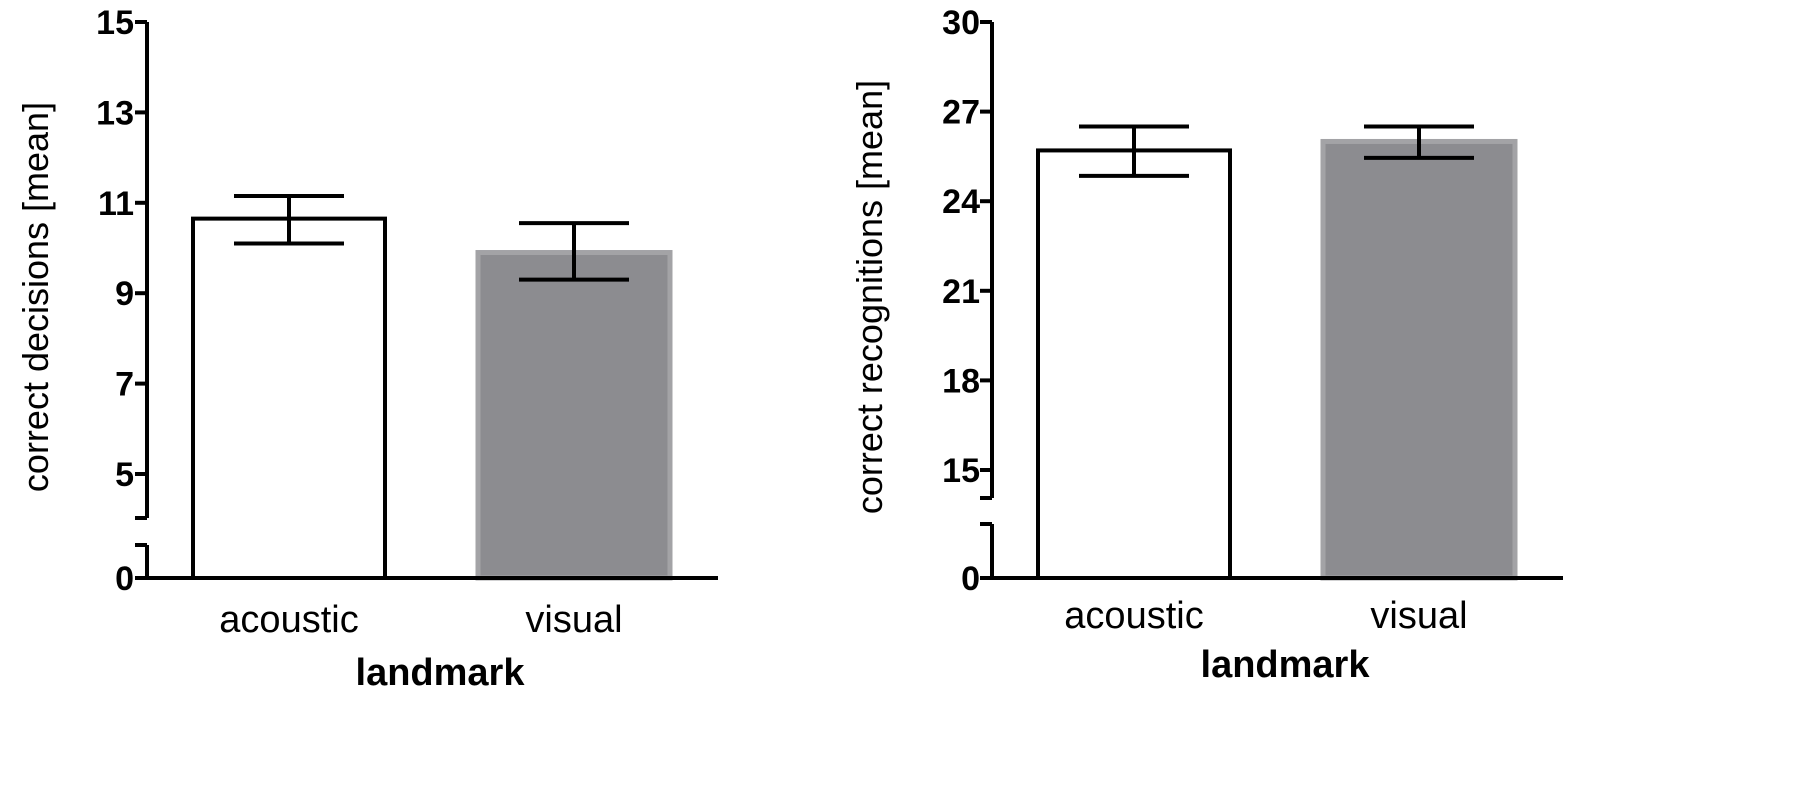 This screenshot has width=1800, height=792. I want to click on y-tick-label: 27, so click(961, 113).